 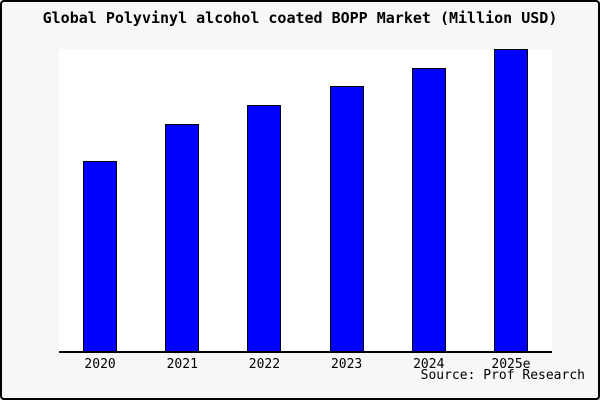 I want to click on x-tick-label-2023: 2023, so click(x=346, y=364).